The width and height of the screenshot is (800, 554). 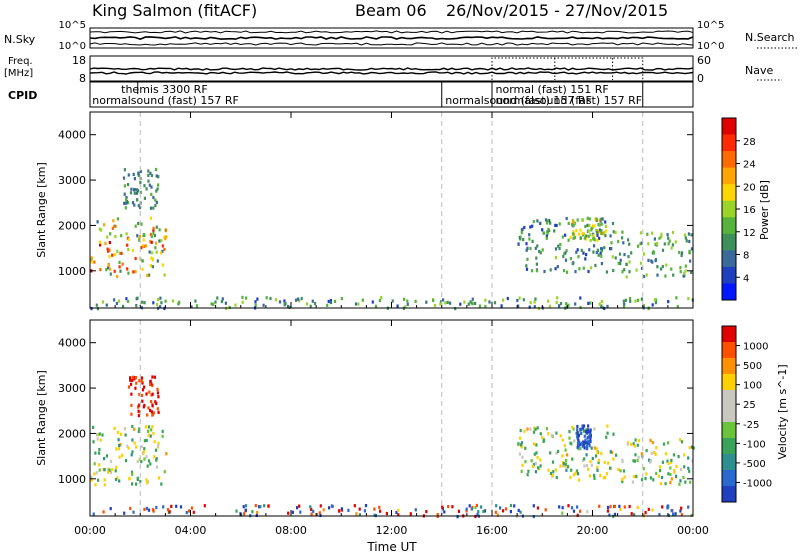 I want to click on power-colorbar-swatch, so click(x=729, y=126).